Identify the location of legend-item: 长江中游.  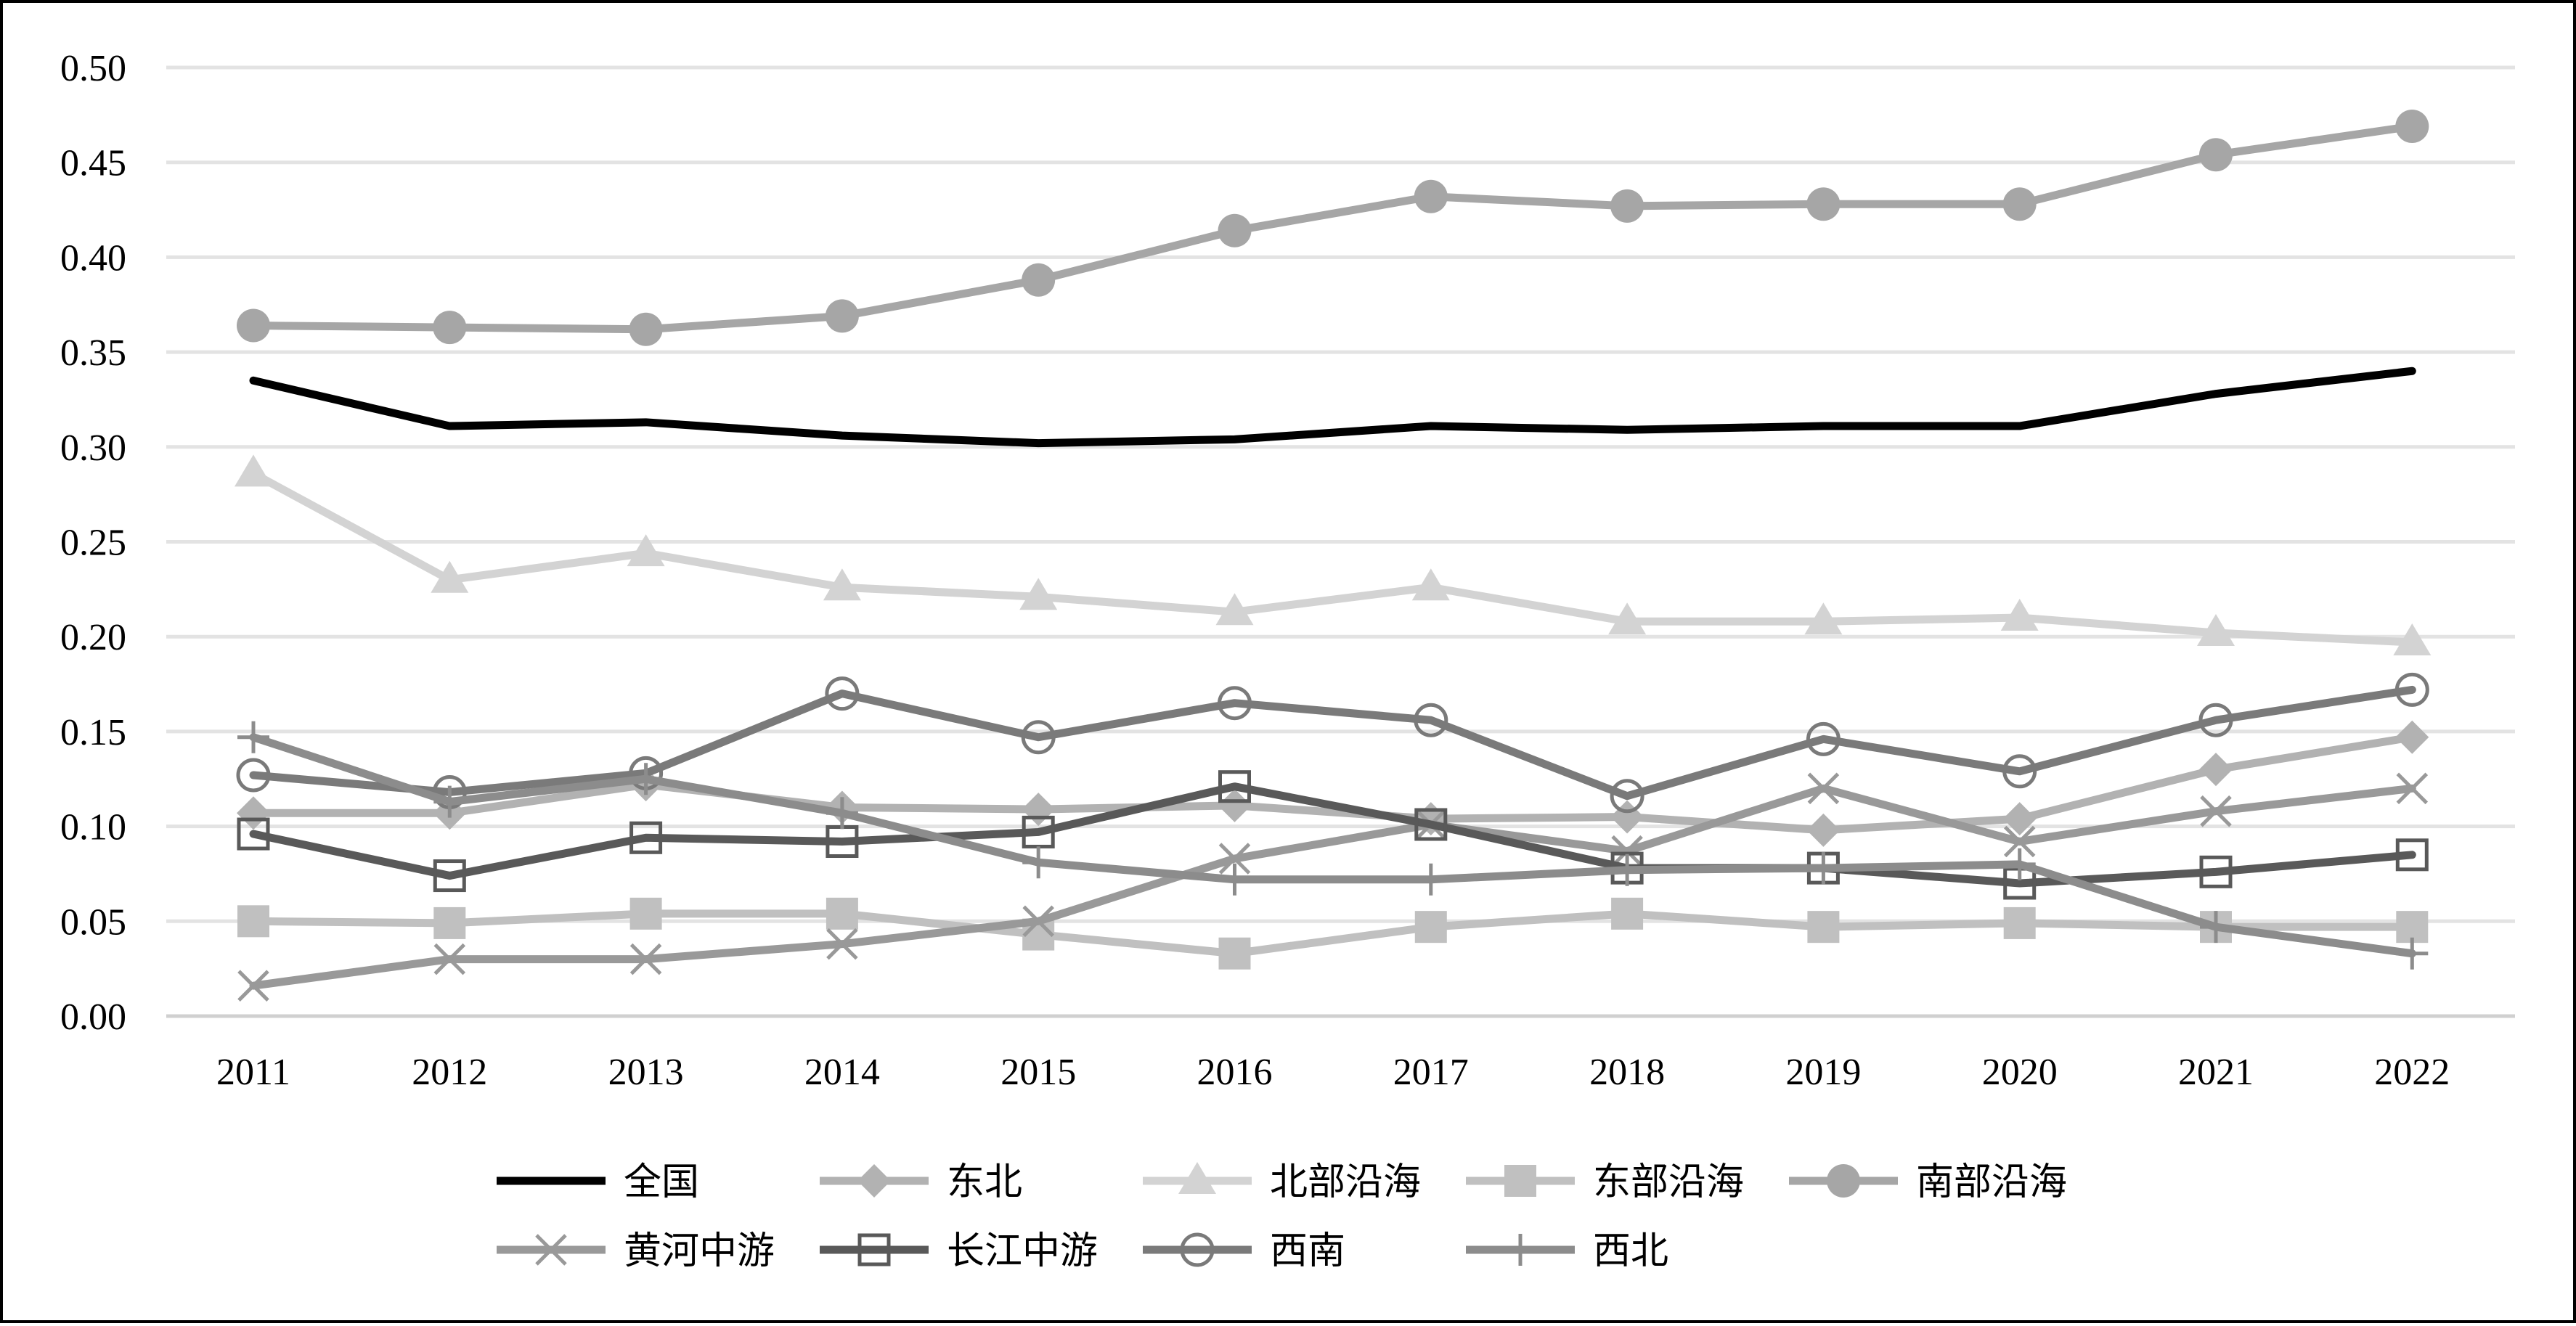
(959, 1251).